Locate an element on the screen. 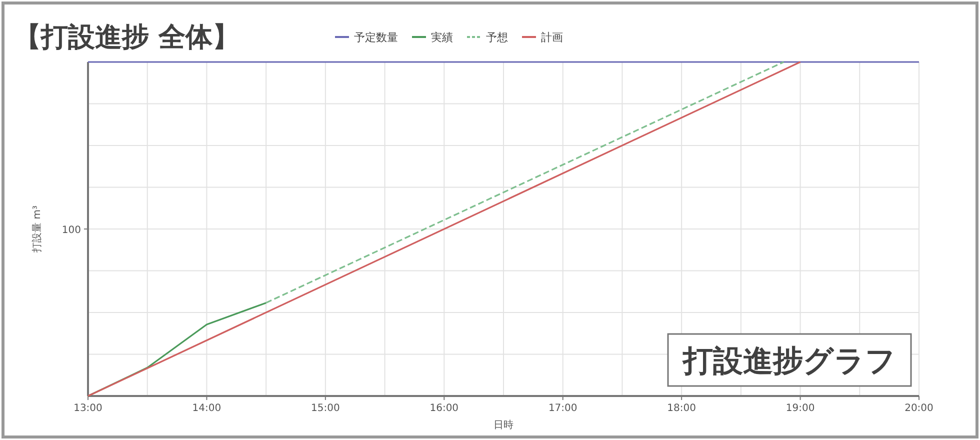 This screenshot has width=980, height=440. legend-label: 予定数量 is located at coordinates (376, 37).